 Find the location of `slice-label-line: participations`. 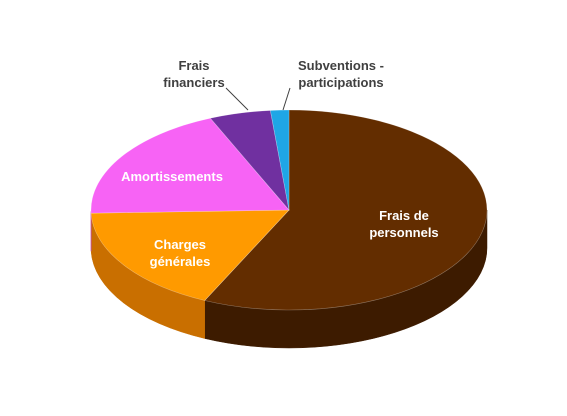

slice-label-line: participations is located at coordinates (340, 82).